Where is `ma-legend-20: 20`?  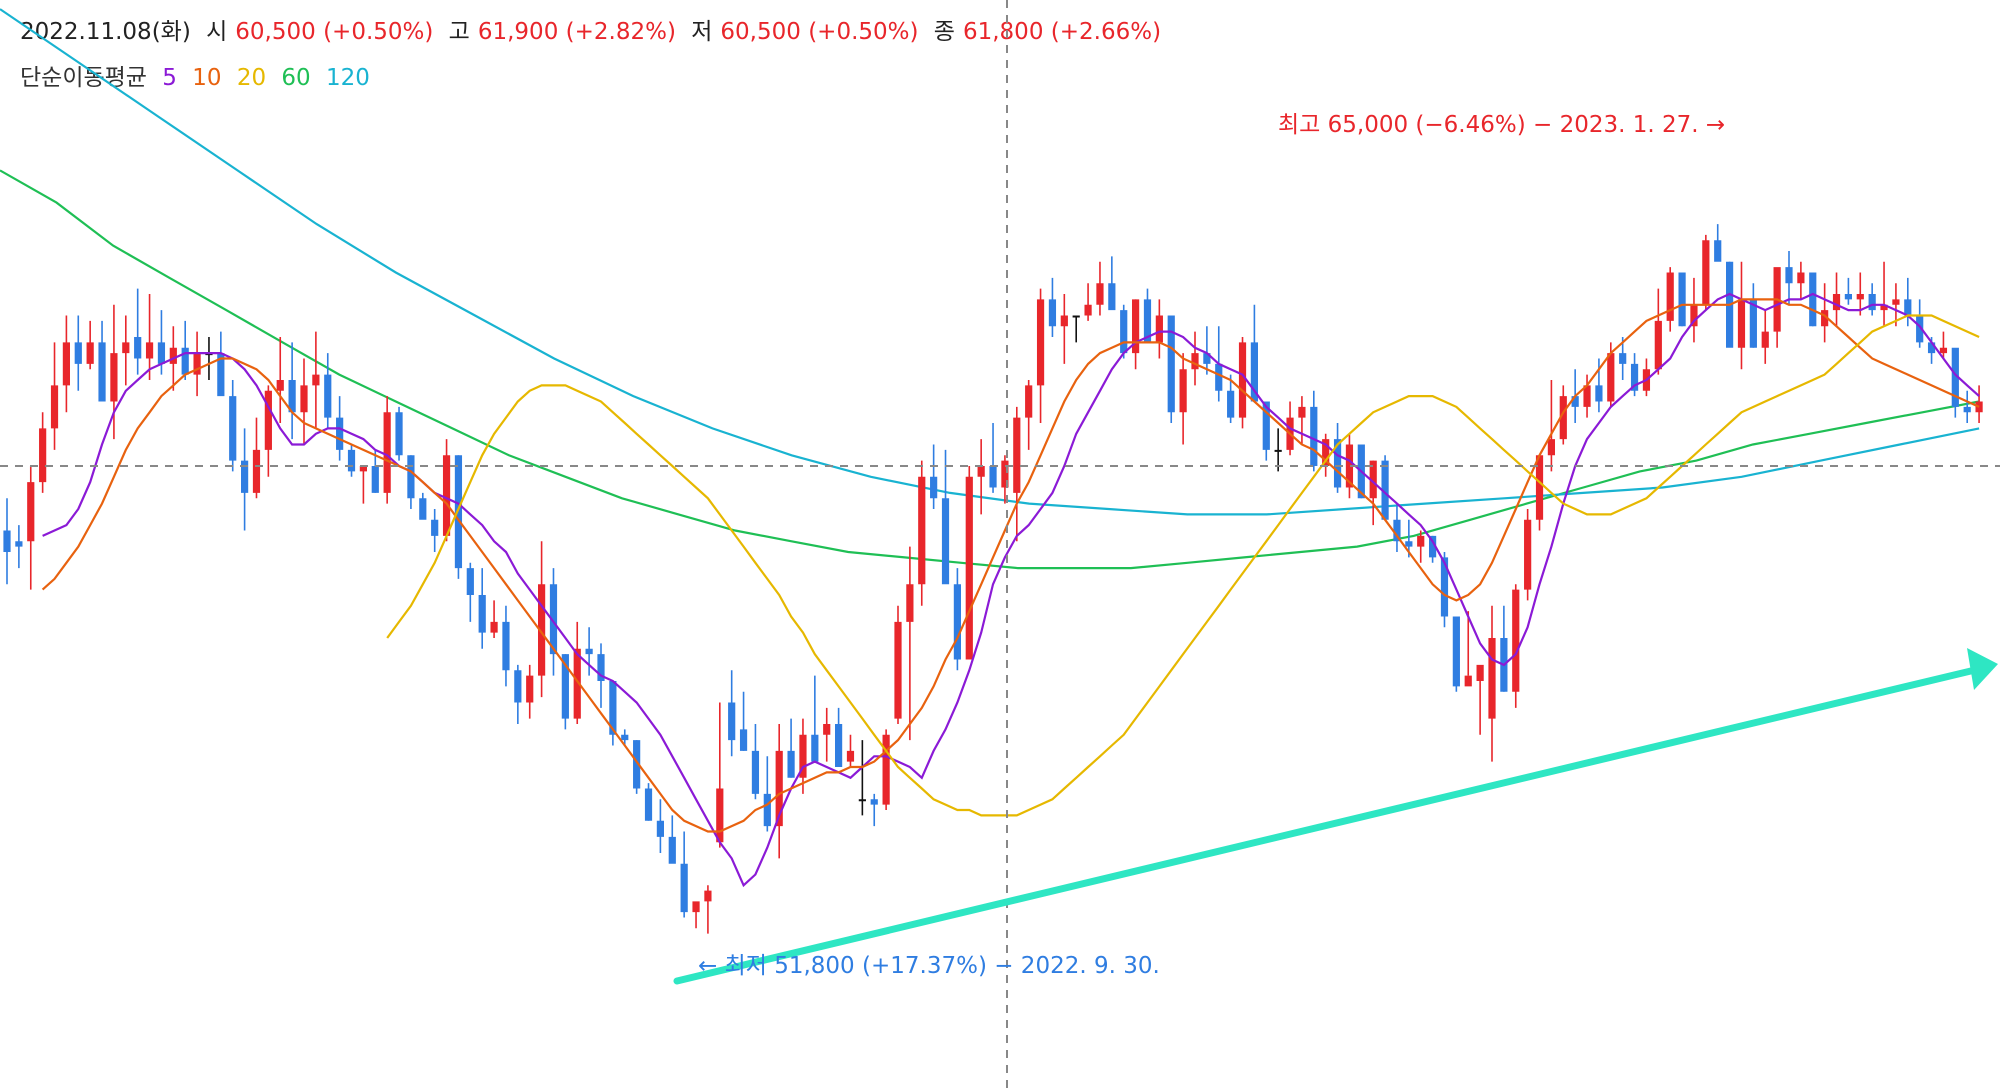 ma-legend-20: 20 is located at coordinates (251, 78).